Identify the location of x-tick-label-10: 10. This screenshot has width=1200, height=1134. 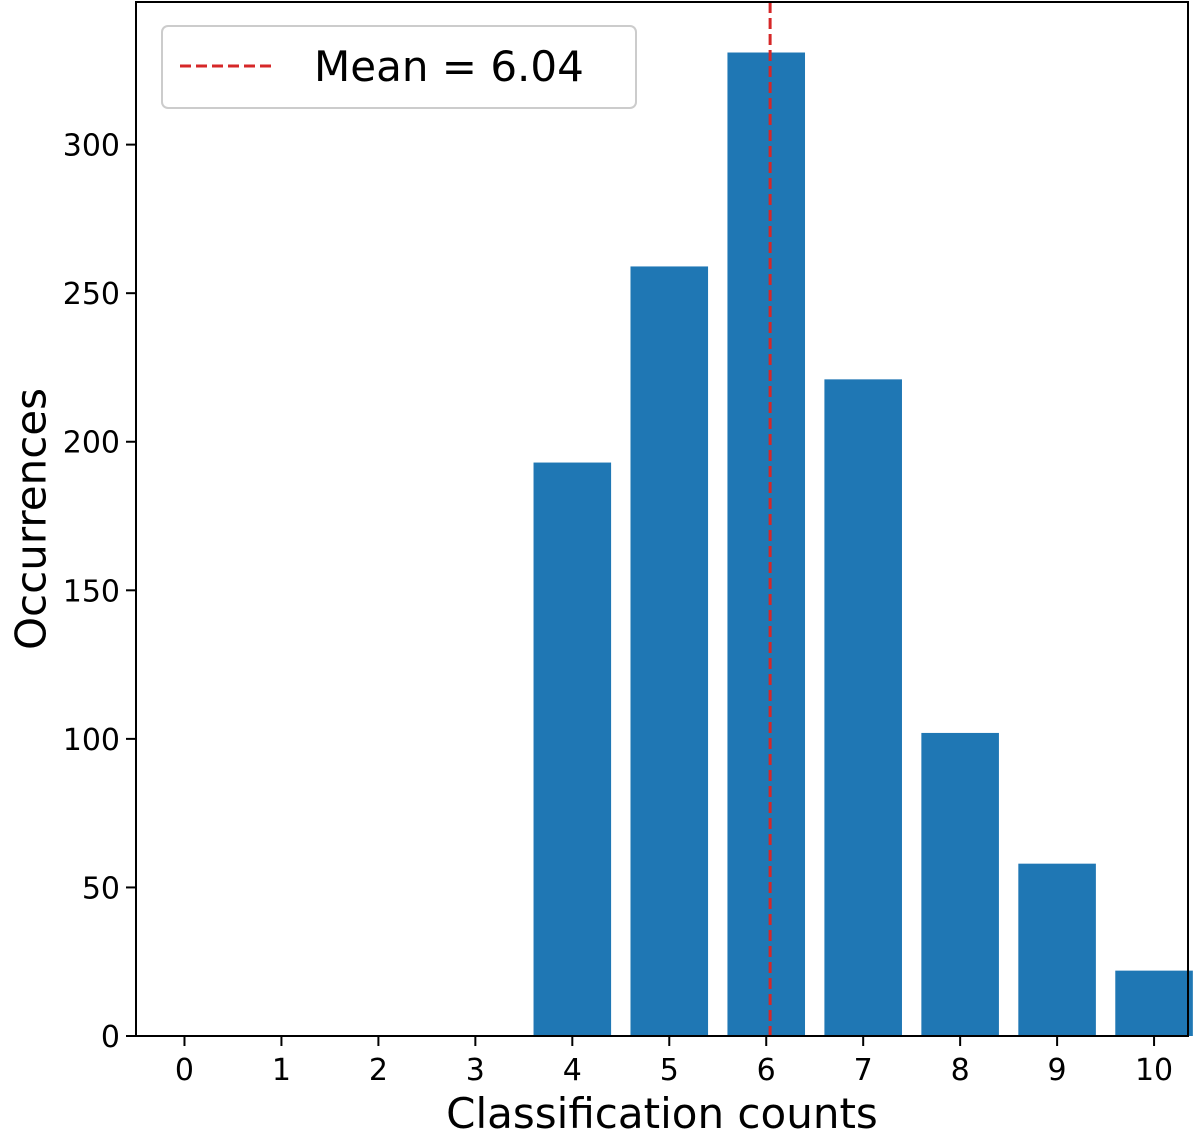
(1154, 1070).